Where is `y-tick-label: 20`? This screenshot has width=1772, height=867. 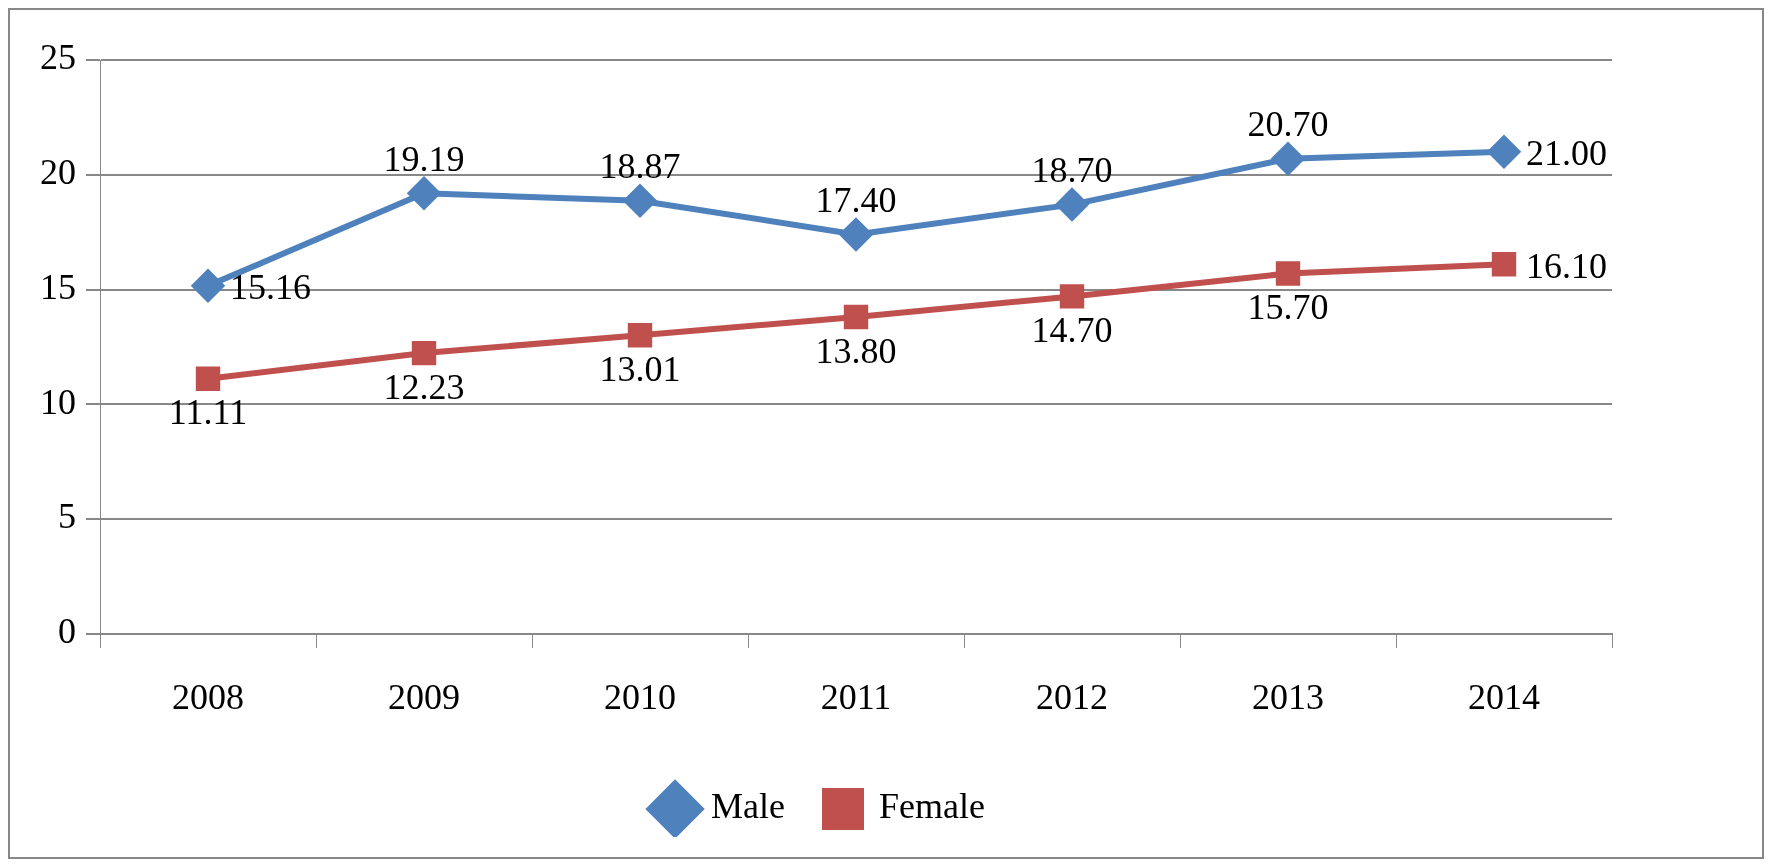 y-tick-label: 20 is located at coordinates (58, 172).